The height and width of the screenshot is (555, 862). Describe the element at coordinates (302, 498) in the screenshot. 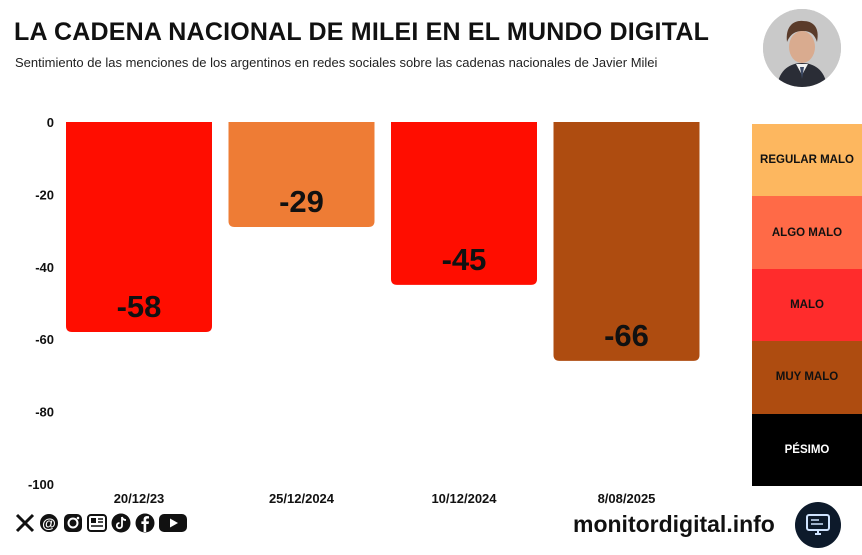

I see `x-tick-label: 25/12/2024` at that location.